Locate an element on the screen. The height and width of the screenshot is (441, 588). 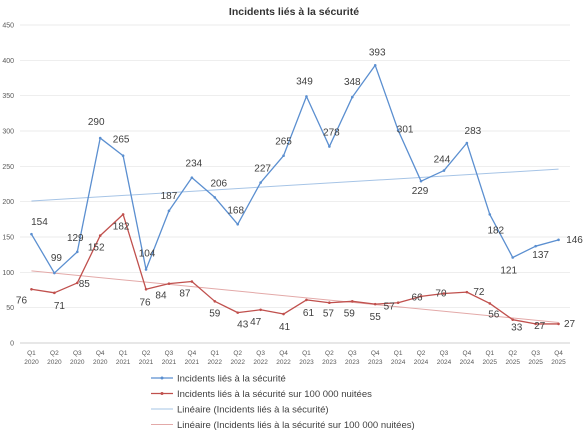
data-label: 41 is located at coordinates (285, 327).